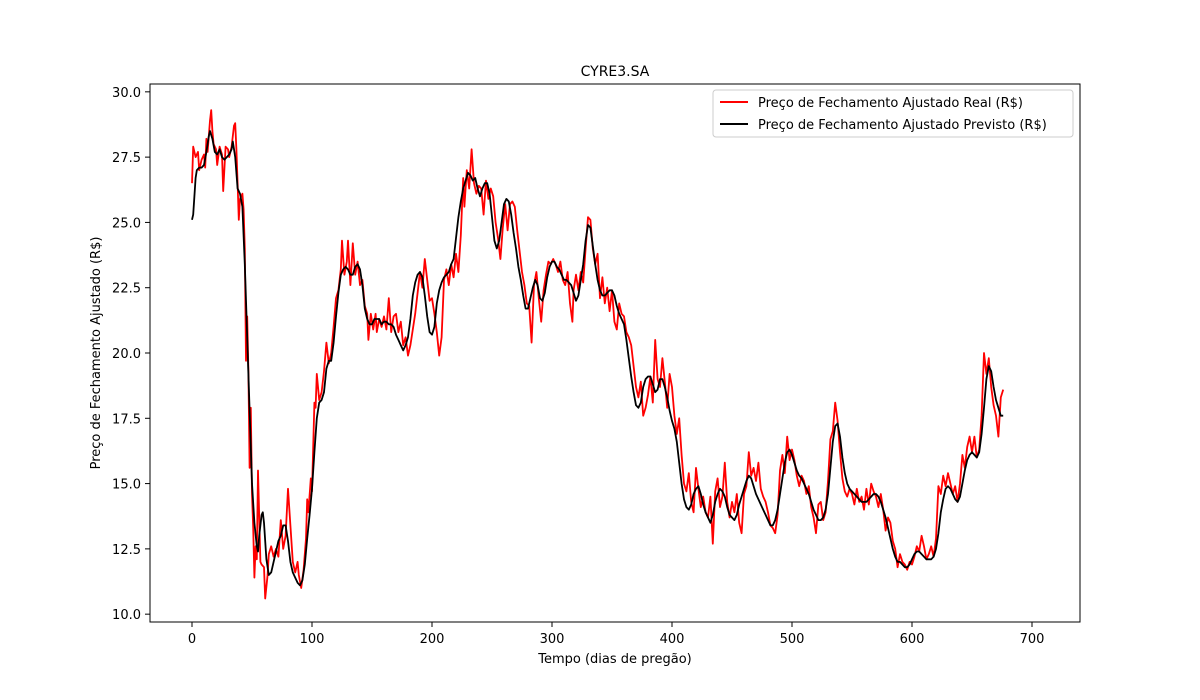 This screenshot has width=1200, height=700. What do you see at coordinates (96, 353) in the screenshot?
I see `y-axis-label: Preço de Fechamento Ajustado (R$)` at bounding box center [96, 353].